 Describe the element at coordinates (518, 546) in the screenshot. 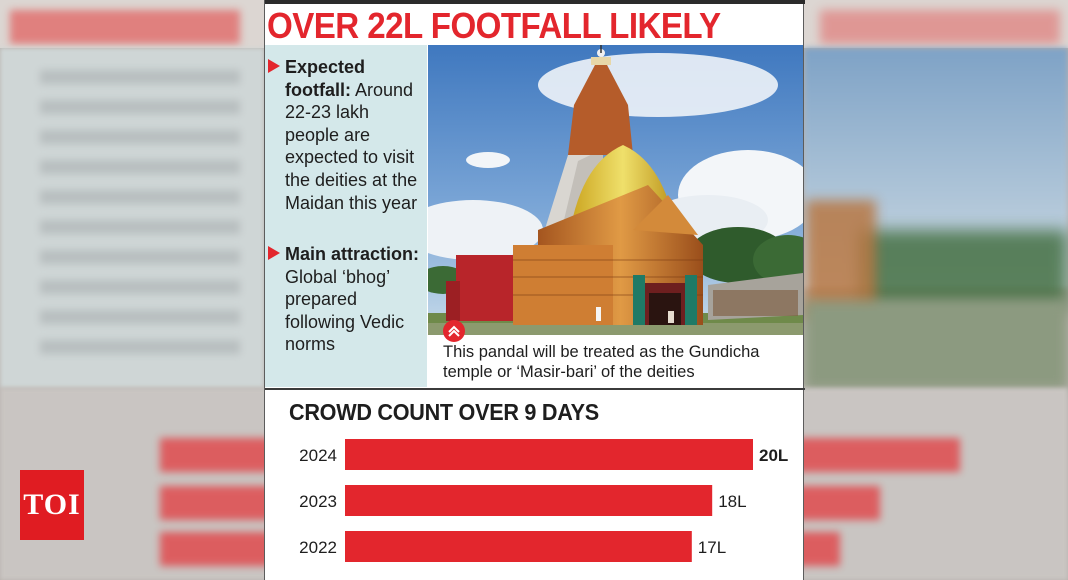

I see `bar-2022` at that location.